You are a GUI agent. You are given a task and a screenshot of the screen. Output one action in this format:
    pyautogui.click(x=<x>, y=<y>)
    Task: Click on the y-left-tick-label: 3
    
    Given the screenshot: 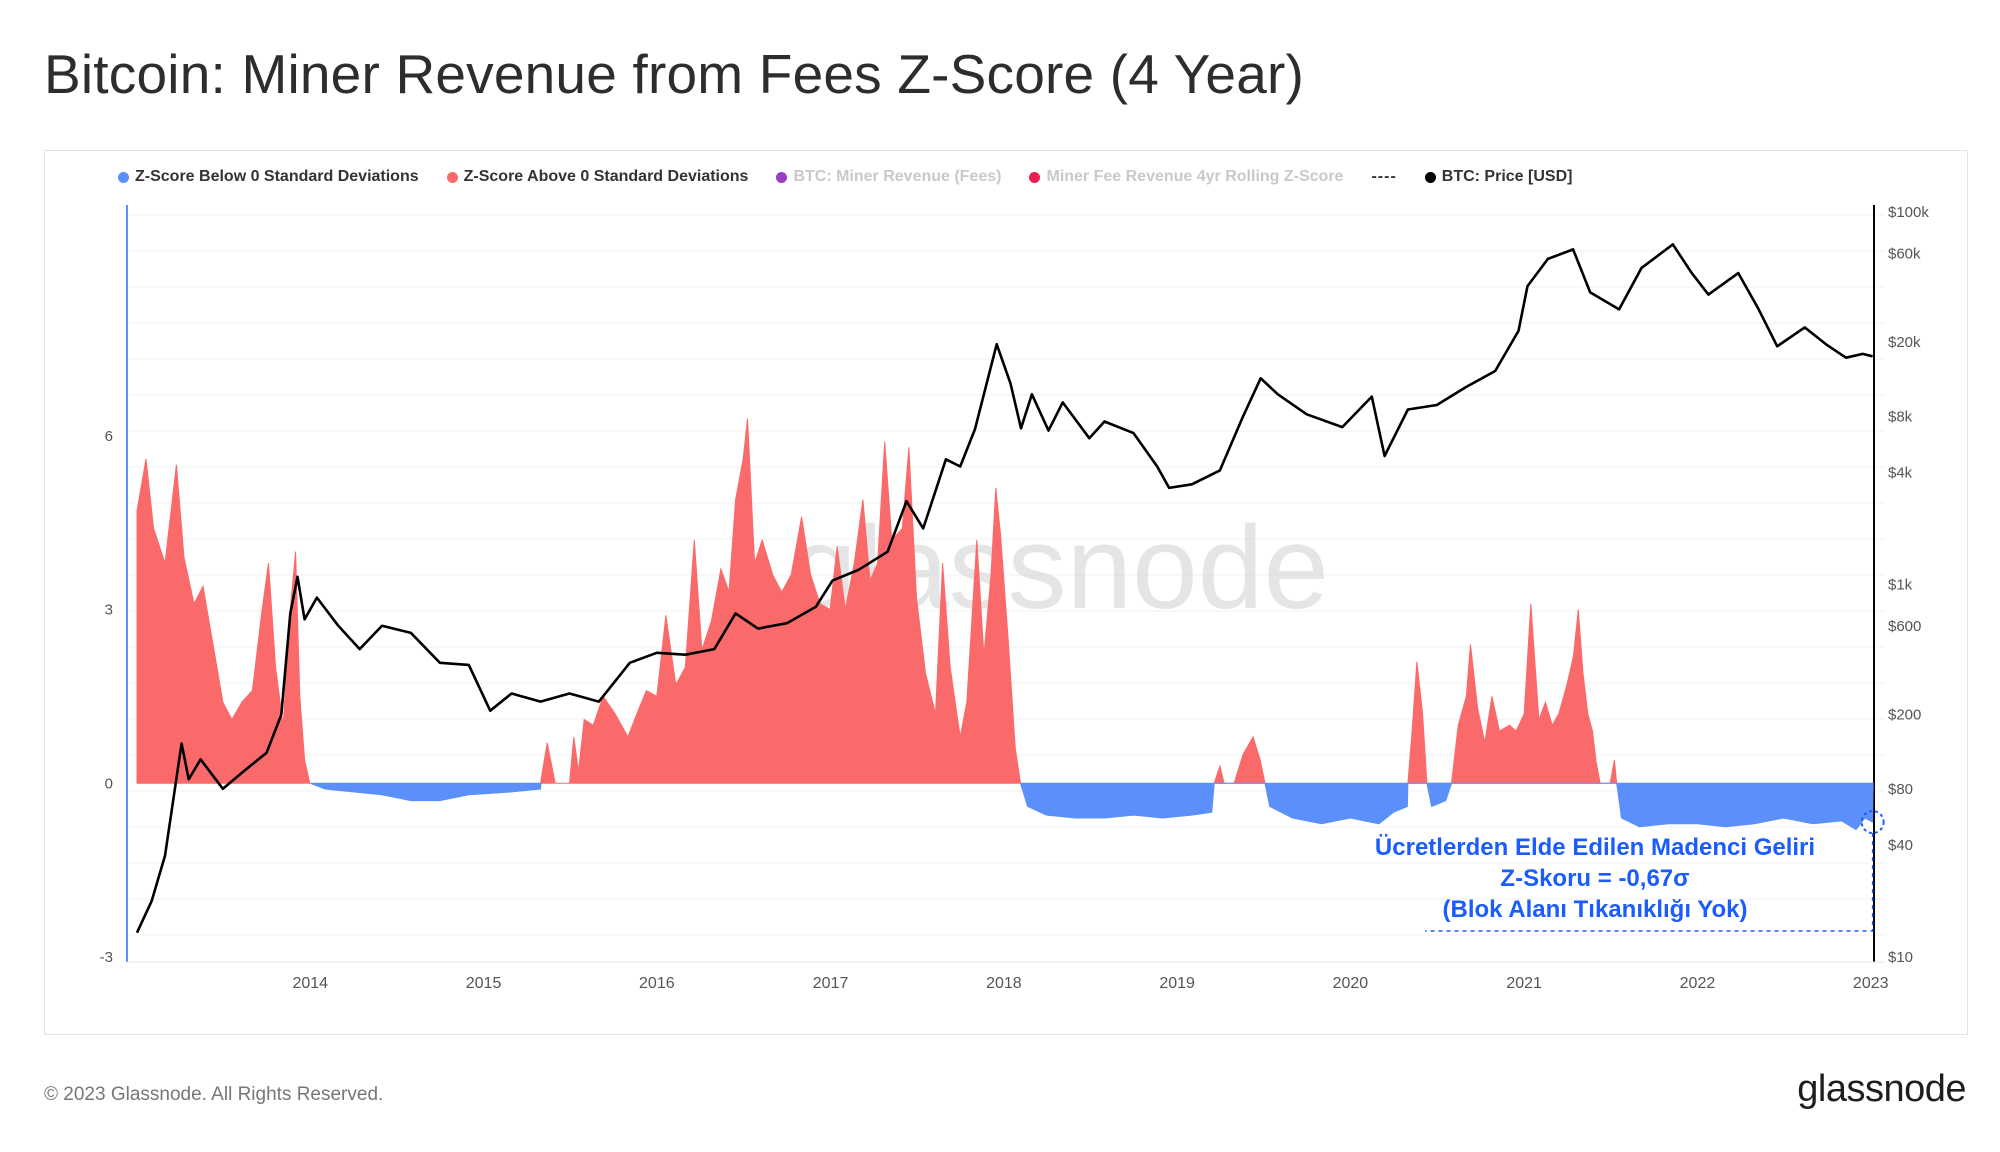 What is the action you would take?
    pyautogui.click(x=109, y=610)
    